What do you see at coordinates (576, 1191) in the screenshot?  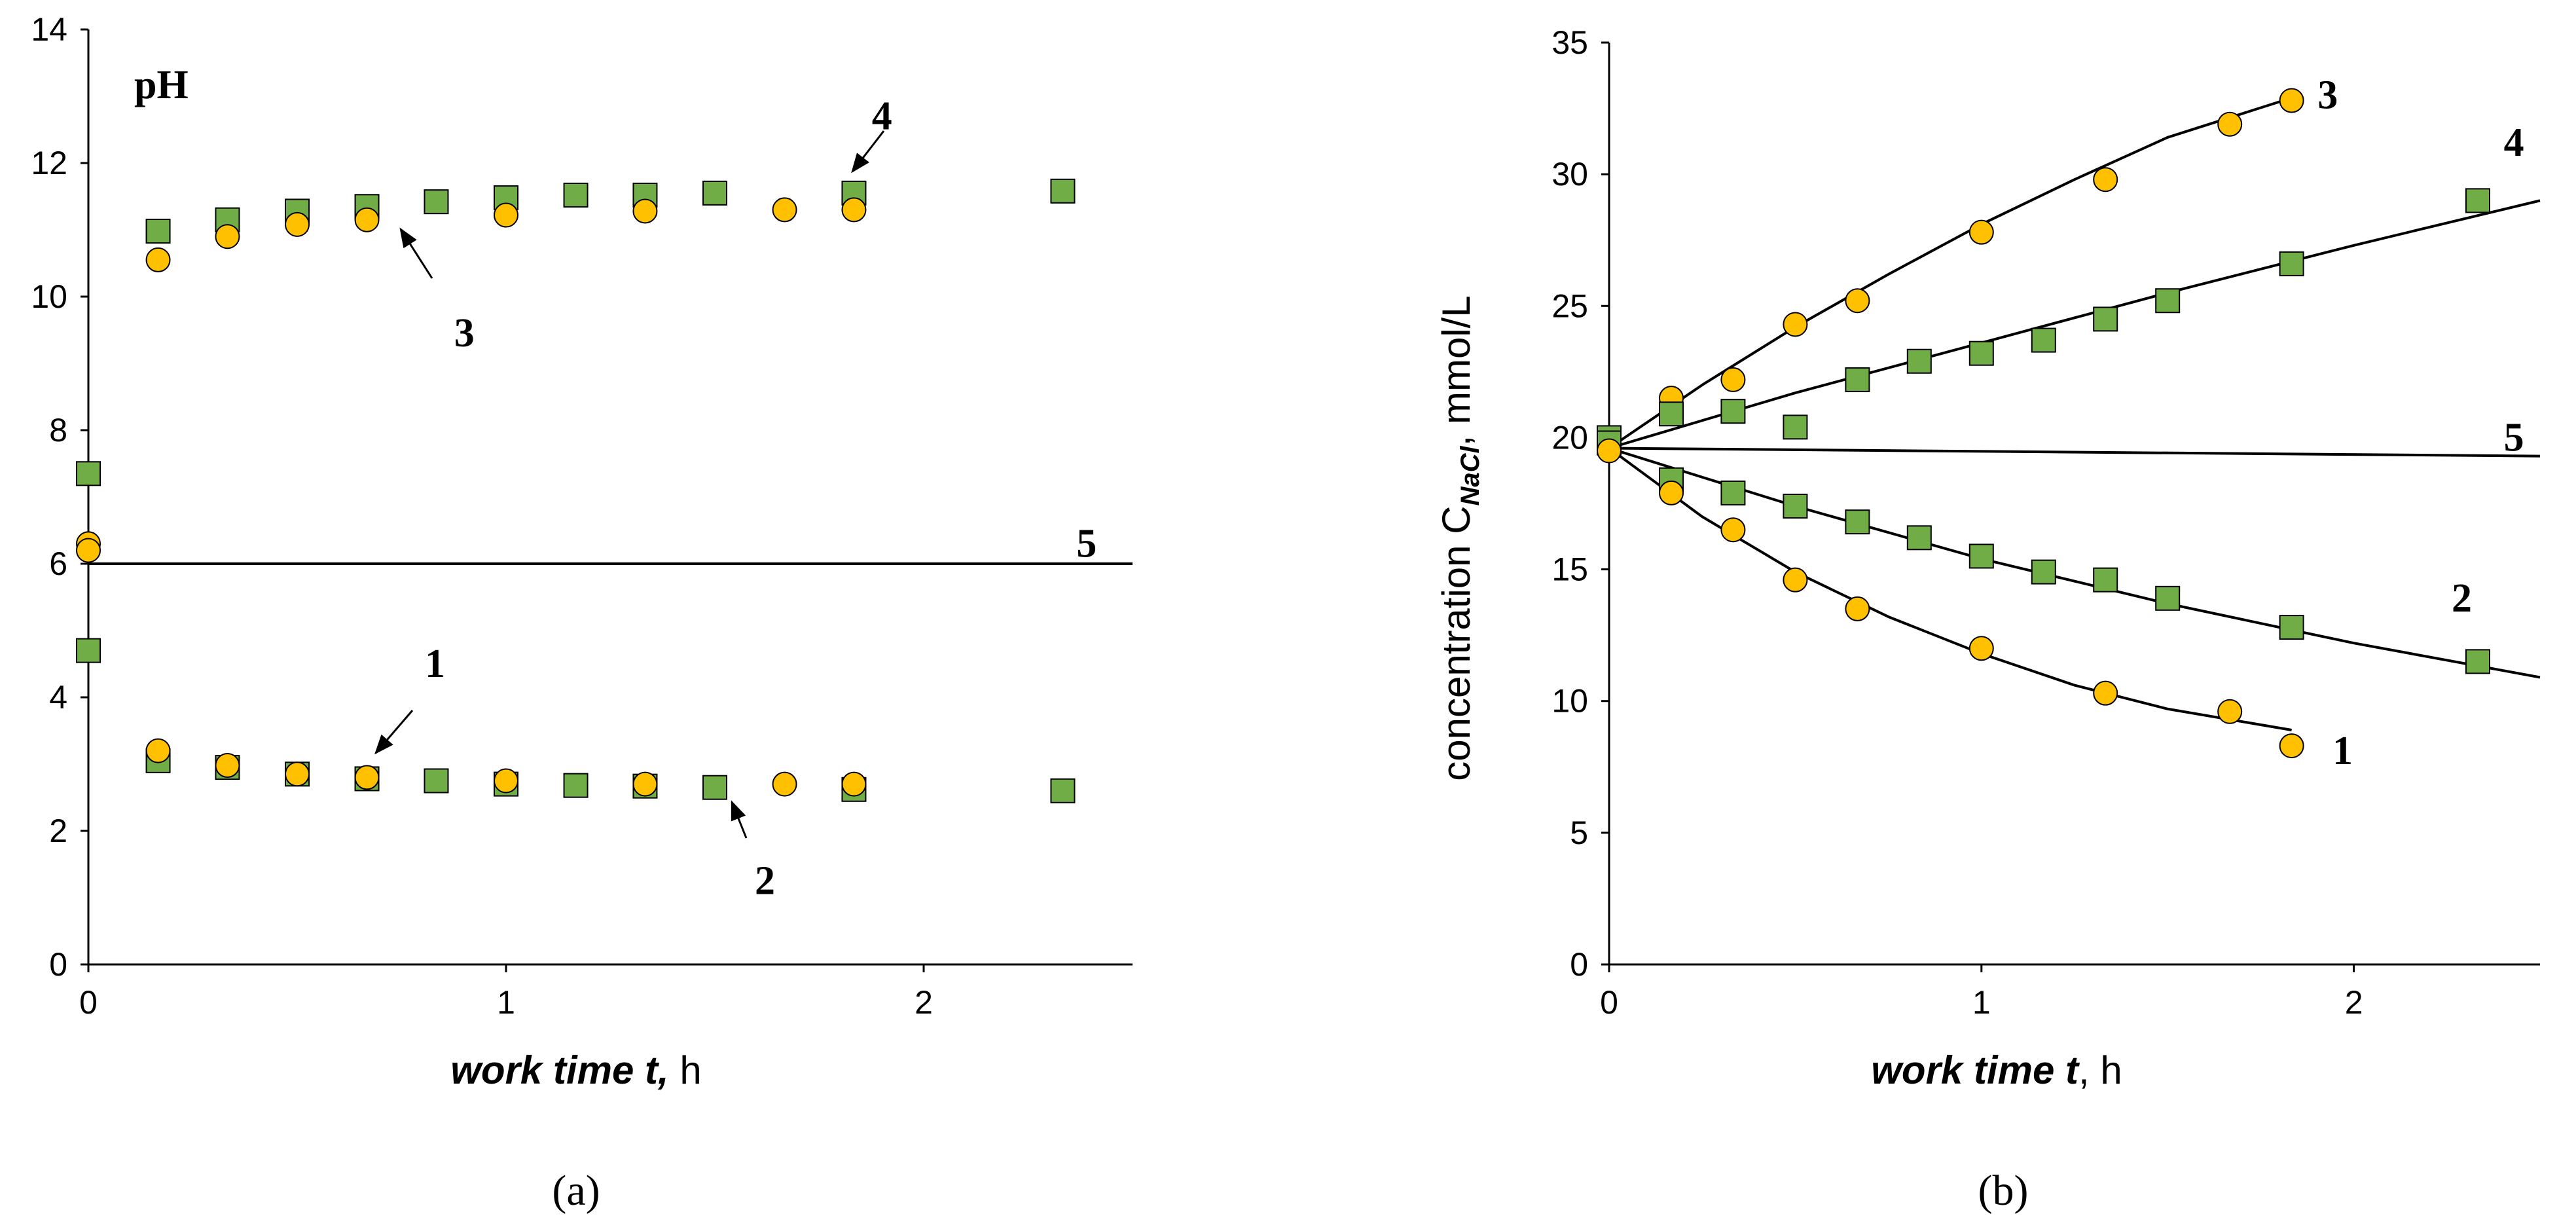 I see `panel-a-label: (a)` at bounding box center [576, 1191].